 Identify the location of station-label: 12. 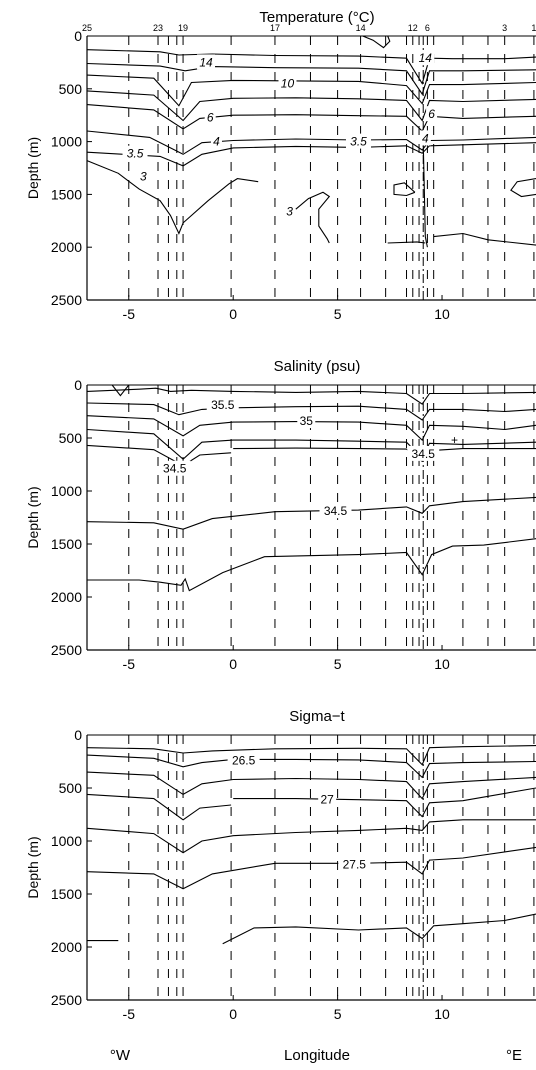
(413, 28).